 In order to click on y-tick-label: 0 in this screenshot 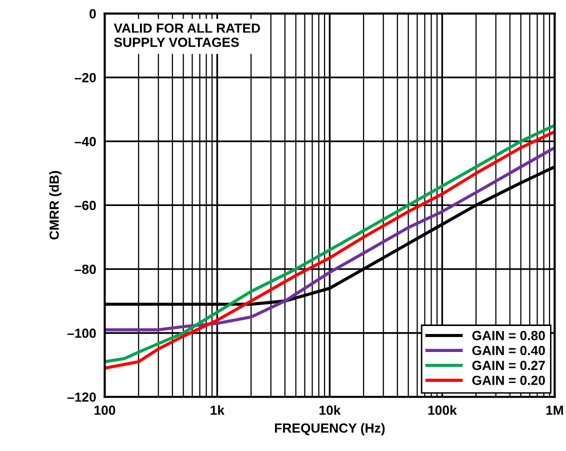, I will do `click(93, 13)`.